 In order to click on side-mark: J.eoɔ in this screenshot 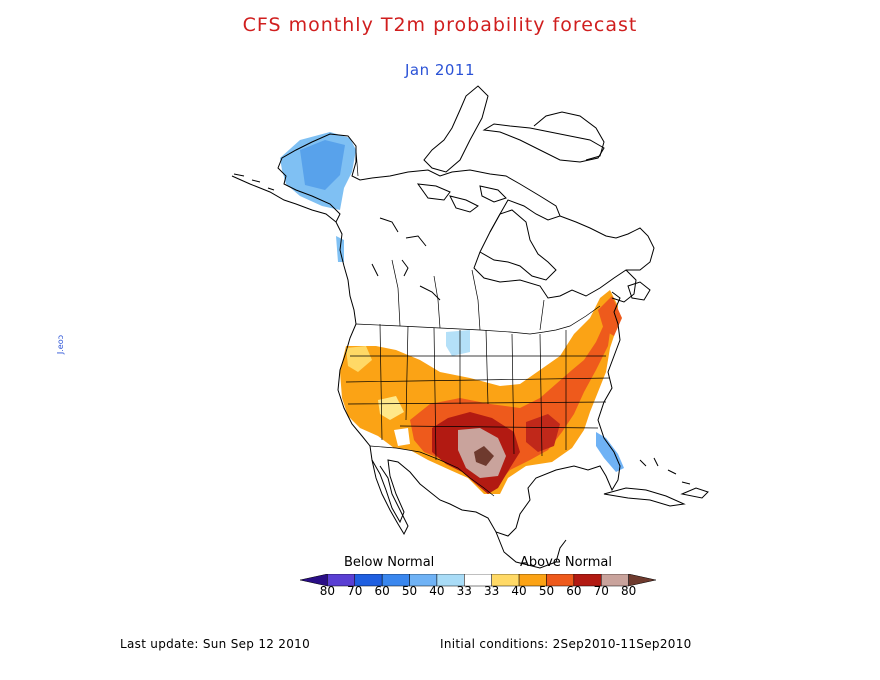, I will do `click(60, 345)`.